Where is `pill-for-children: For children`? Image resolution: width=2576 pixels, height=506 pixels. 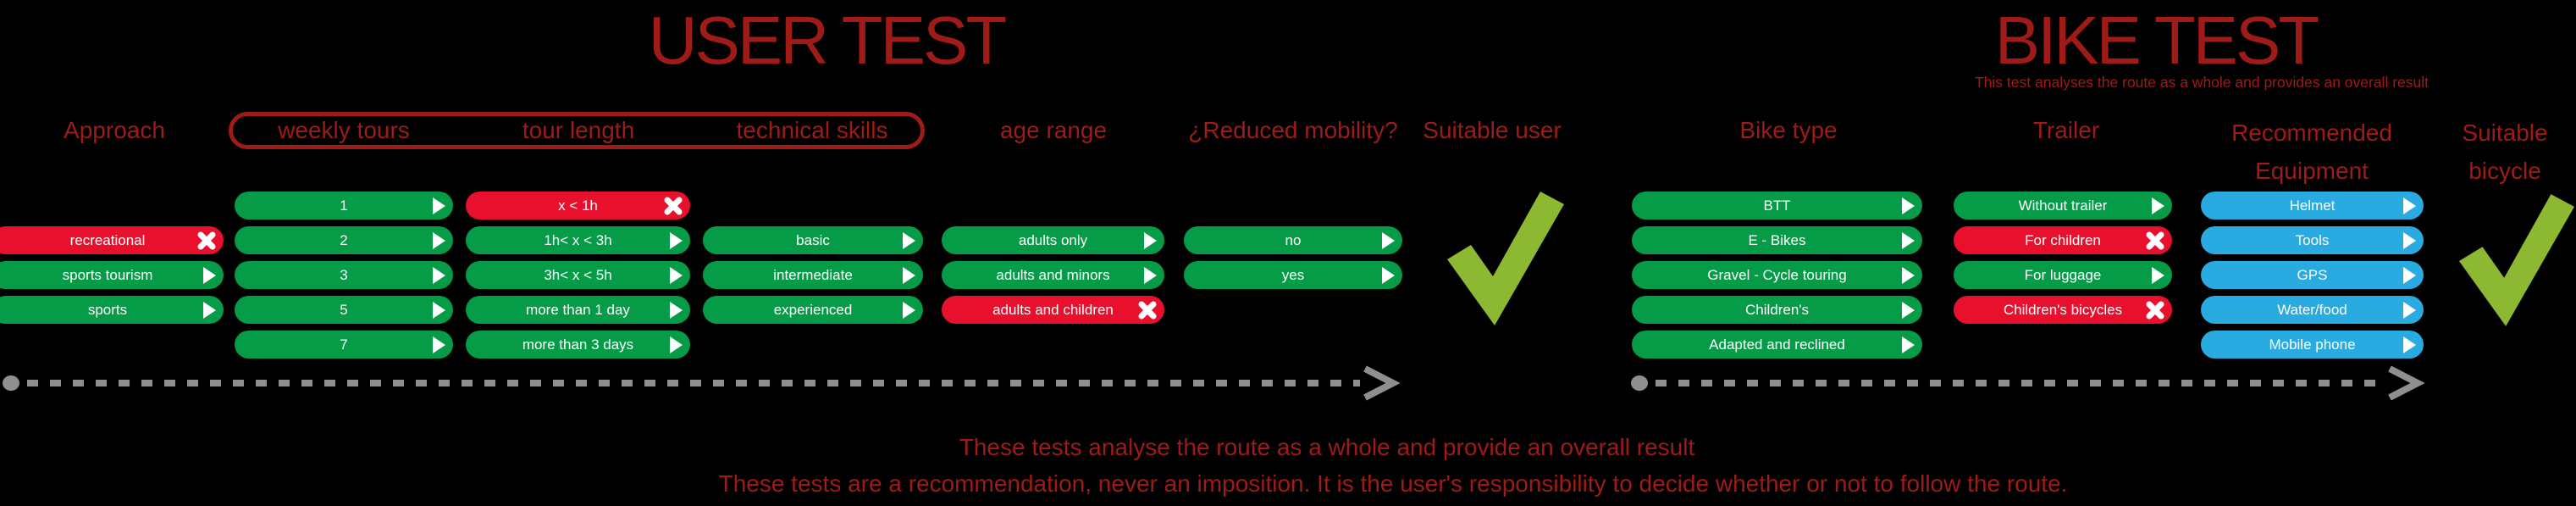
pill-for-children: For children is located at coordinates (2063, 240).